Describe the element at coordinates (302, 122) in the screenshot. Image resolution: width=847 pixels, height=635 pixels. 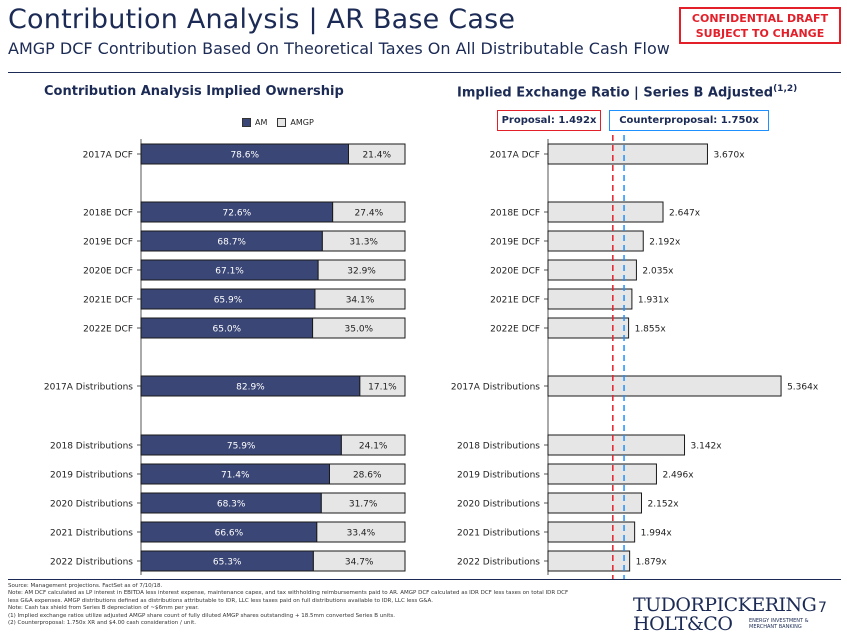
I see `legend-label-amgp: AMGP` at that location.